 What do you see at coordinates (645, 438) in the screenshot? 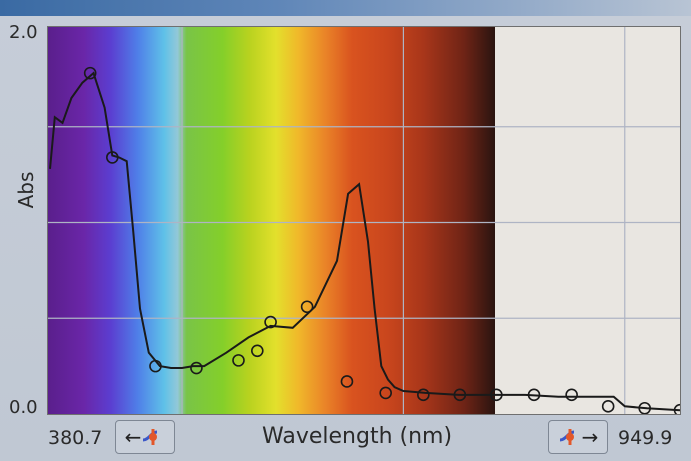
I see `wavelength-max: 949.9` at bounding box center [645, 438].